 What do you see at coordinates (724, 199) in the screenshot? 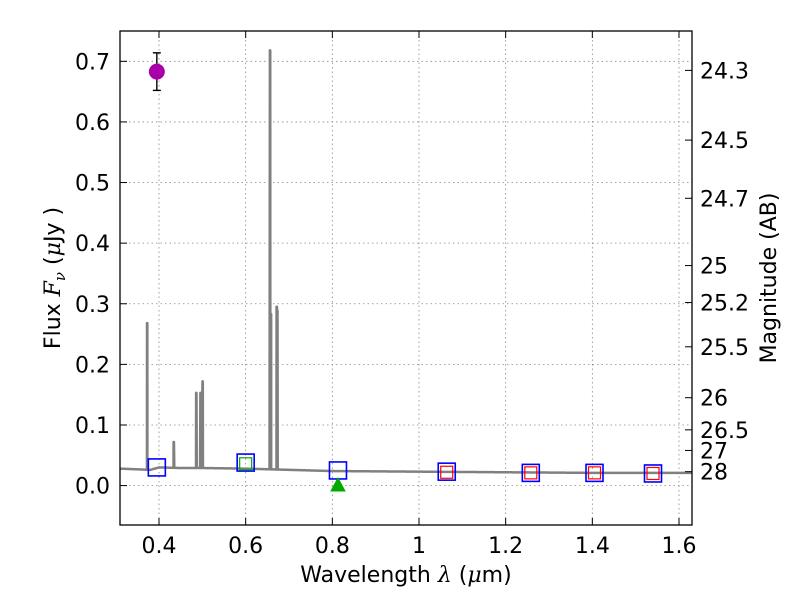
I see `y2-tick-label: 24.7` at bounding box center [724, 199].